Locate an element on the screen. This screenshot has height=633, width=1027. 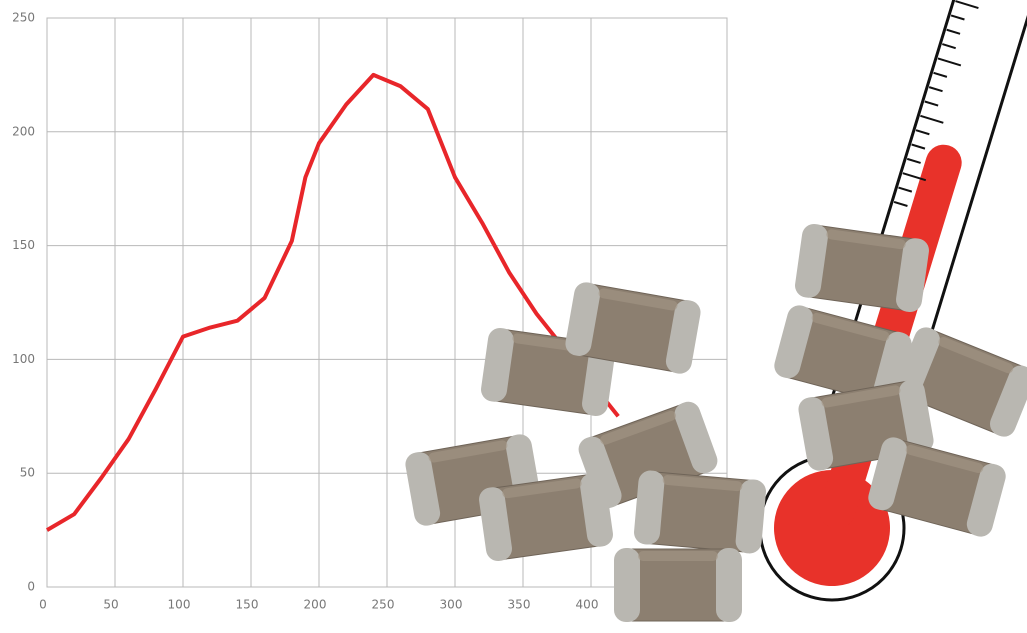
y-tick-label: 200 is located at coordinates (23, 131).